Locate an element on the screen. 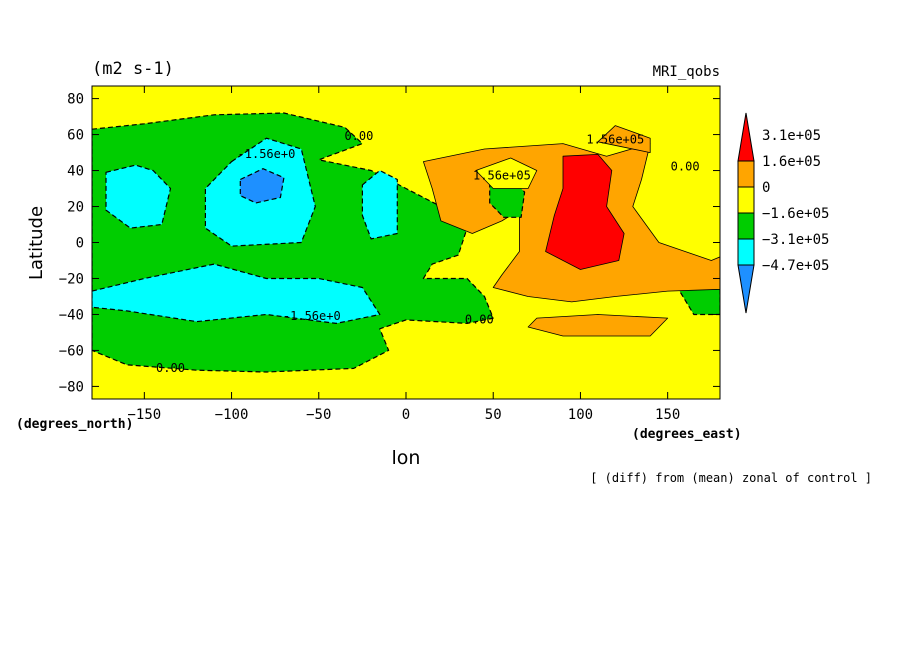  colorbar-label: 3.1e+05 is located at coordinates (791, 136).